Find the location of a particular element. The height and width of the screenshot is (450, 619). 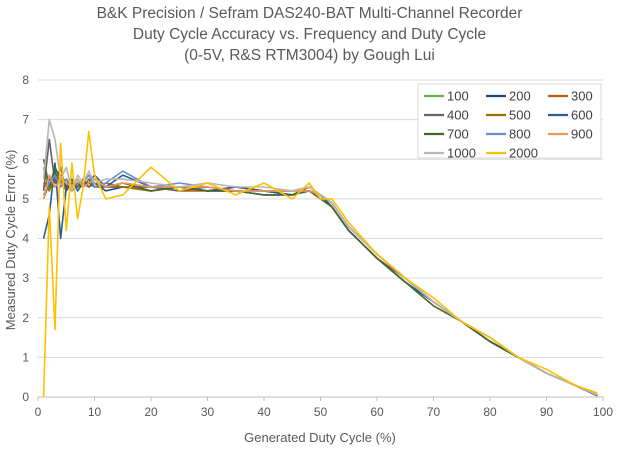

chart-title-line-3: (0-5V, R&S RTM3004) by Gough Lui is located at coordinates (309, 55).